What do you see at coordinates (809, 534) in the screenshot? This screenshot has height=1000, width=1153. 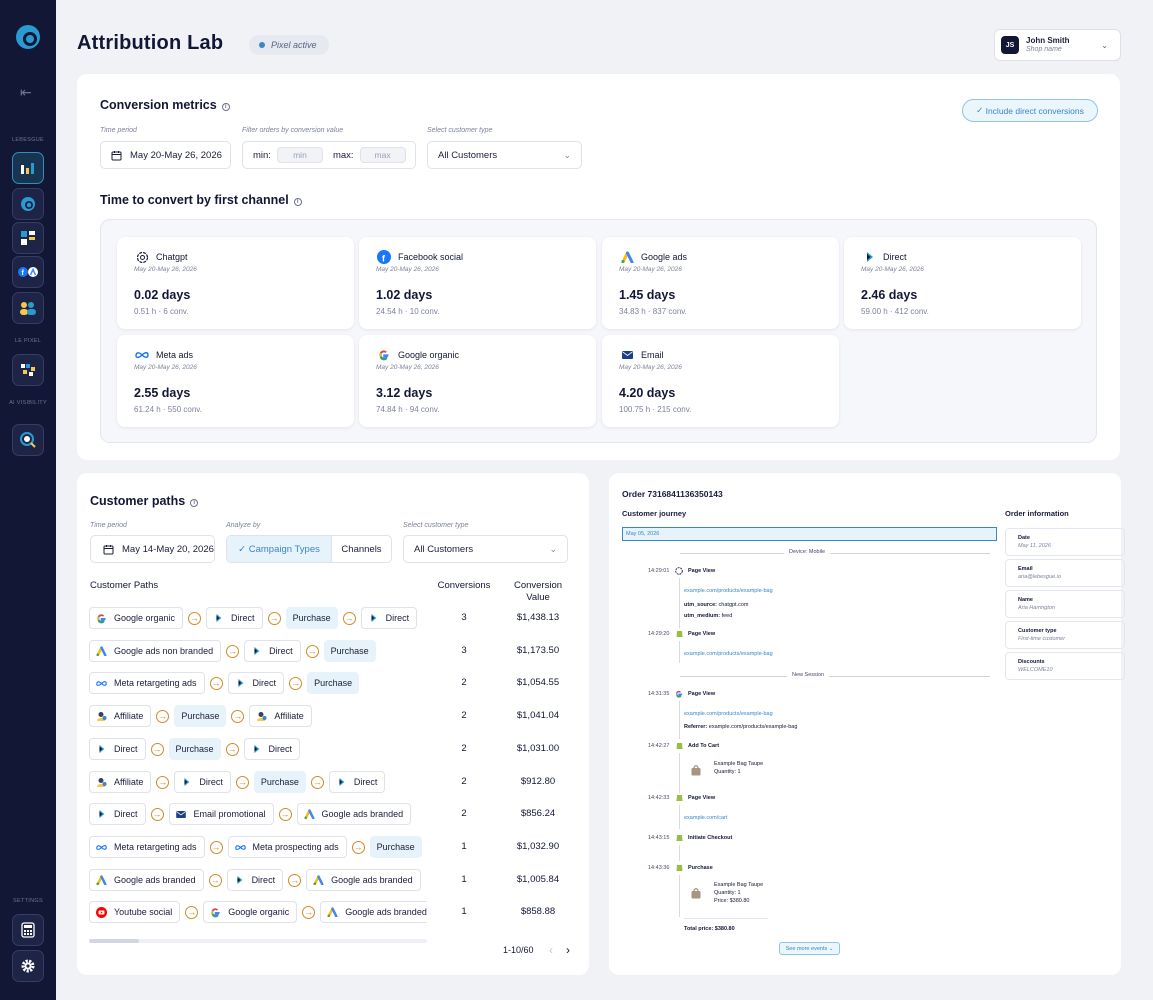 I see `journey-date-bar: May 05, 2026` at bounding box center [809, 534].